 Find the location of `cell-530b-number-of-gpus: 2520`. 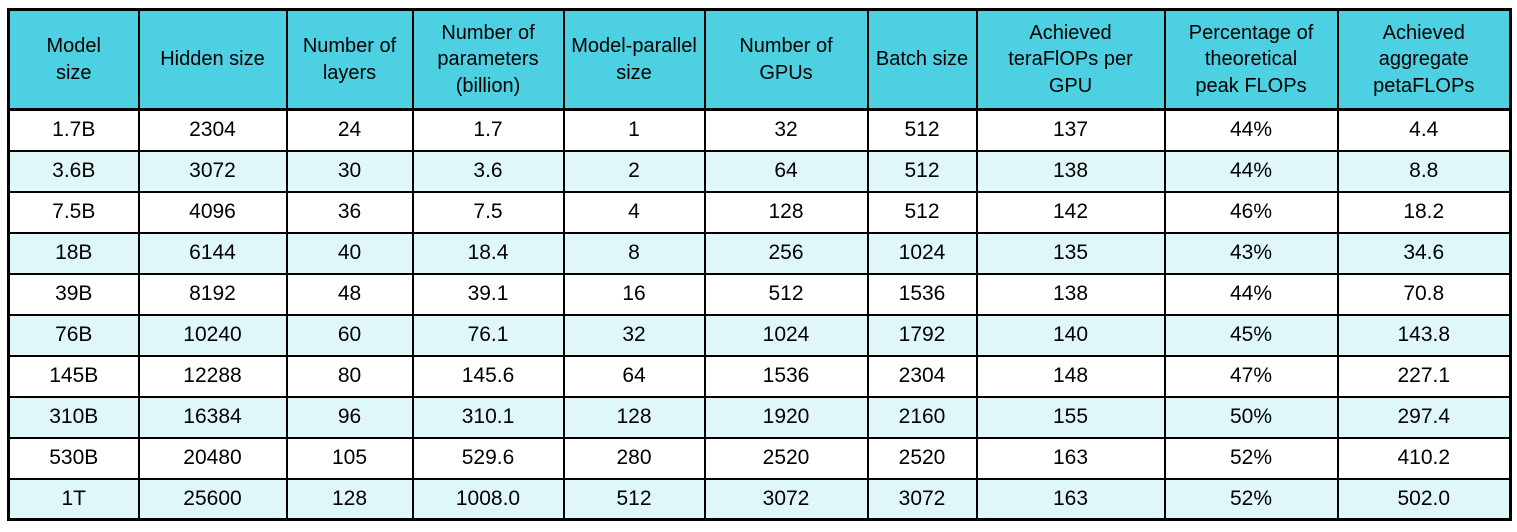

cell-530b-number-of-gpus: 2520 is located at coordinates (786, 458).